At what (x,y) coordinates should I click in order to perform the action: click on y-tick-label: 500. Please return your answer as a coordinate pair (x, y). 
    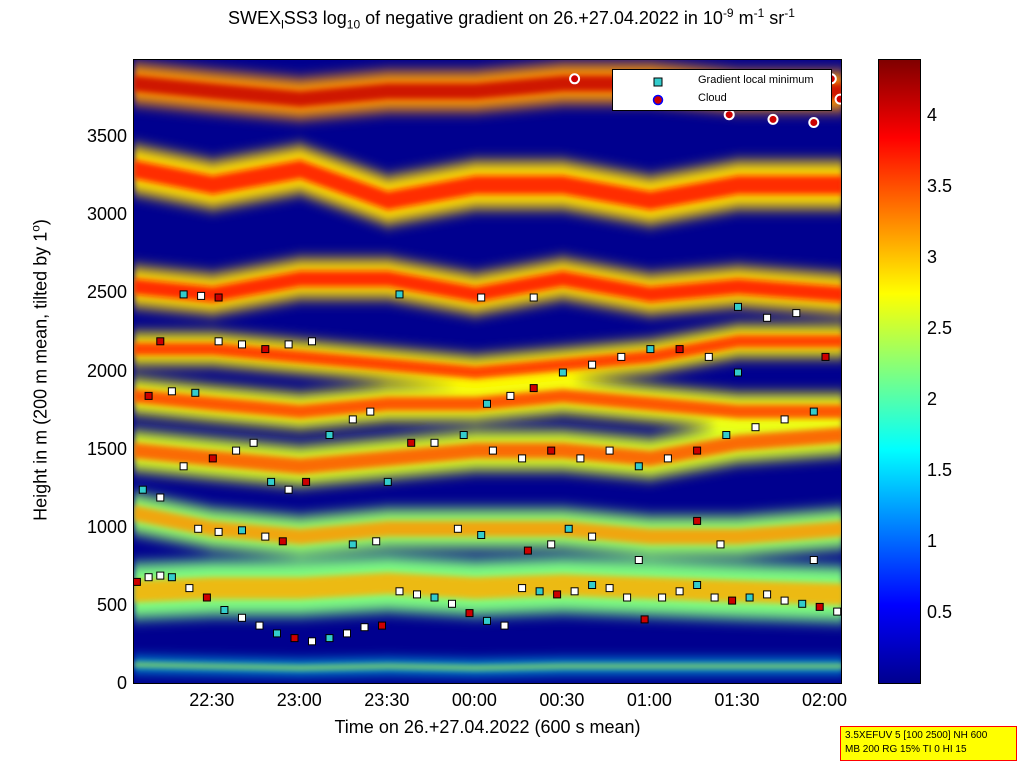
    Looking at the image, I should click on (111, 604).